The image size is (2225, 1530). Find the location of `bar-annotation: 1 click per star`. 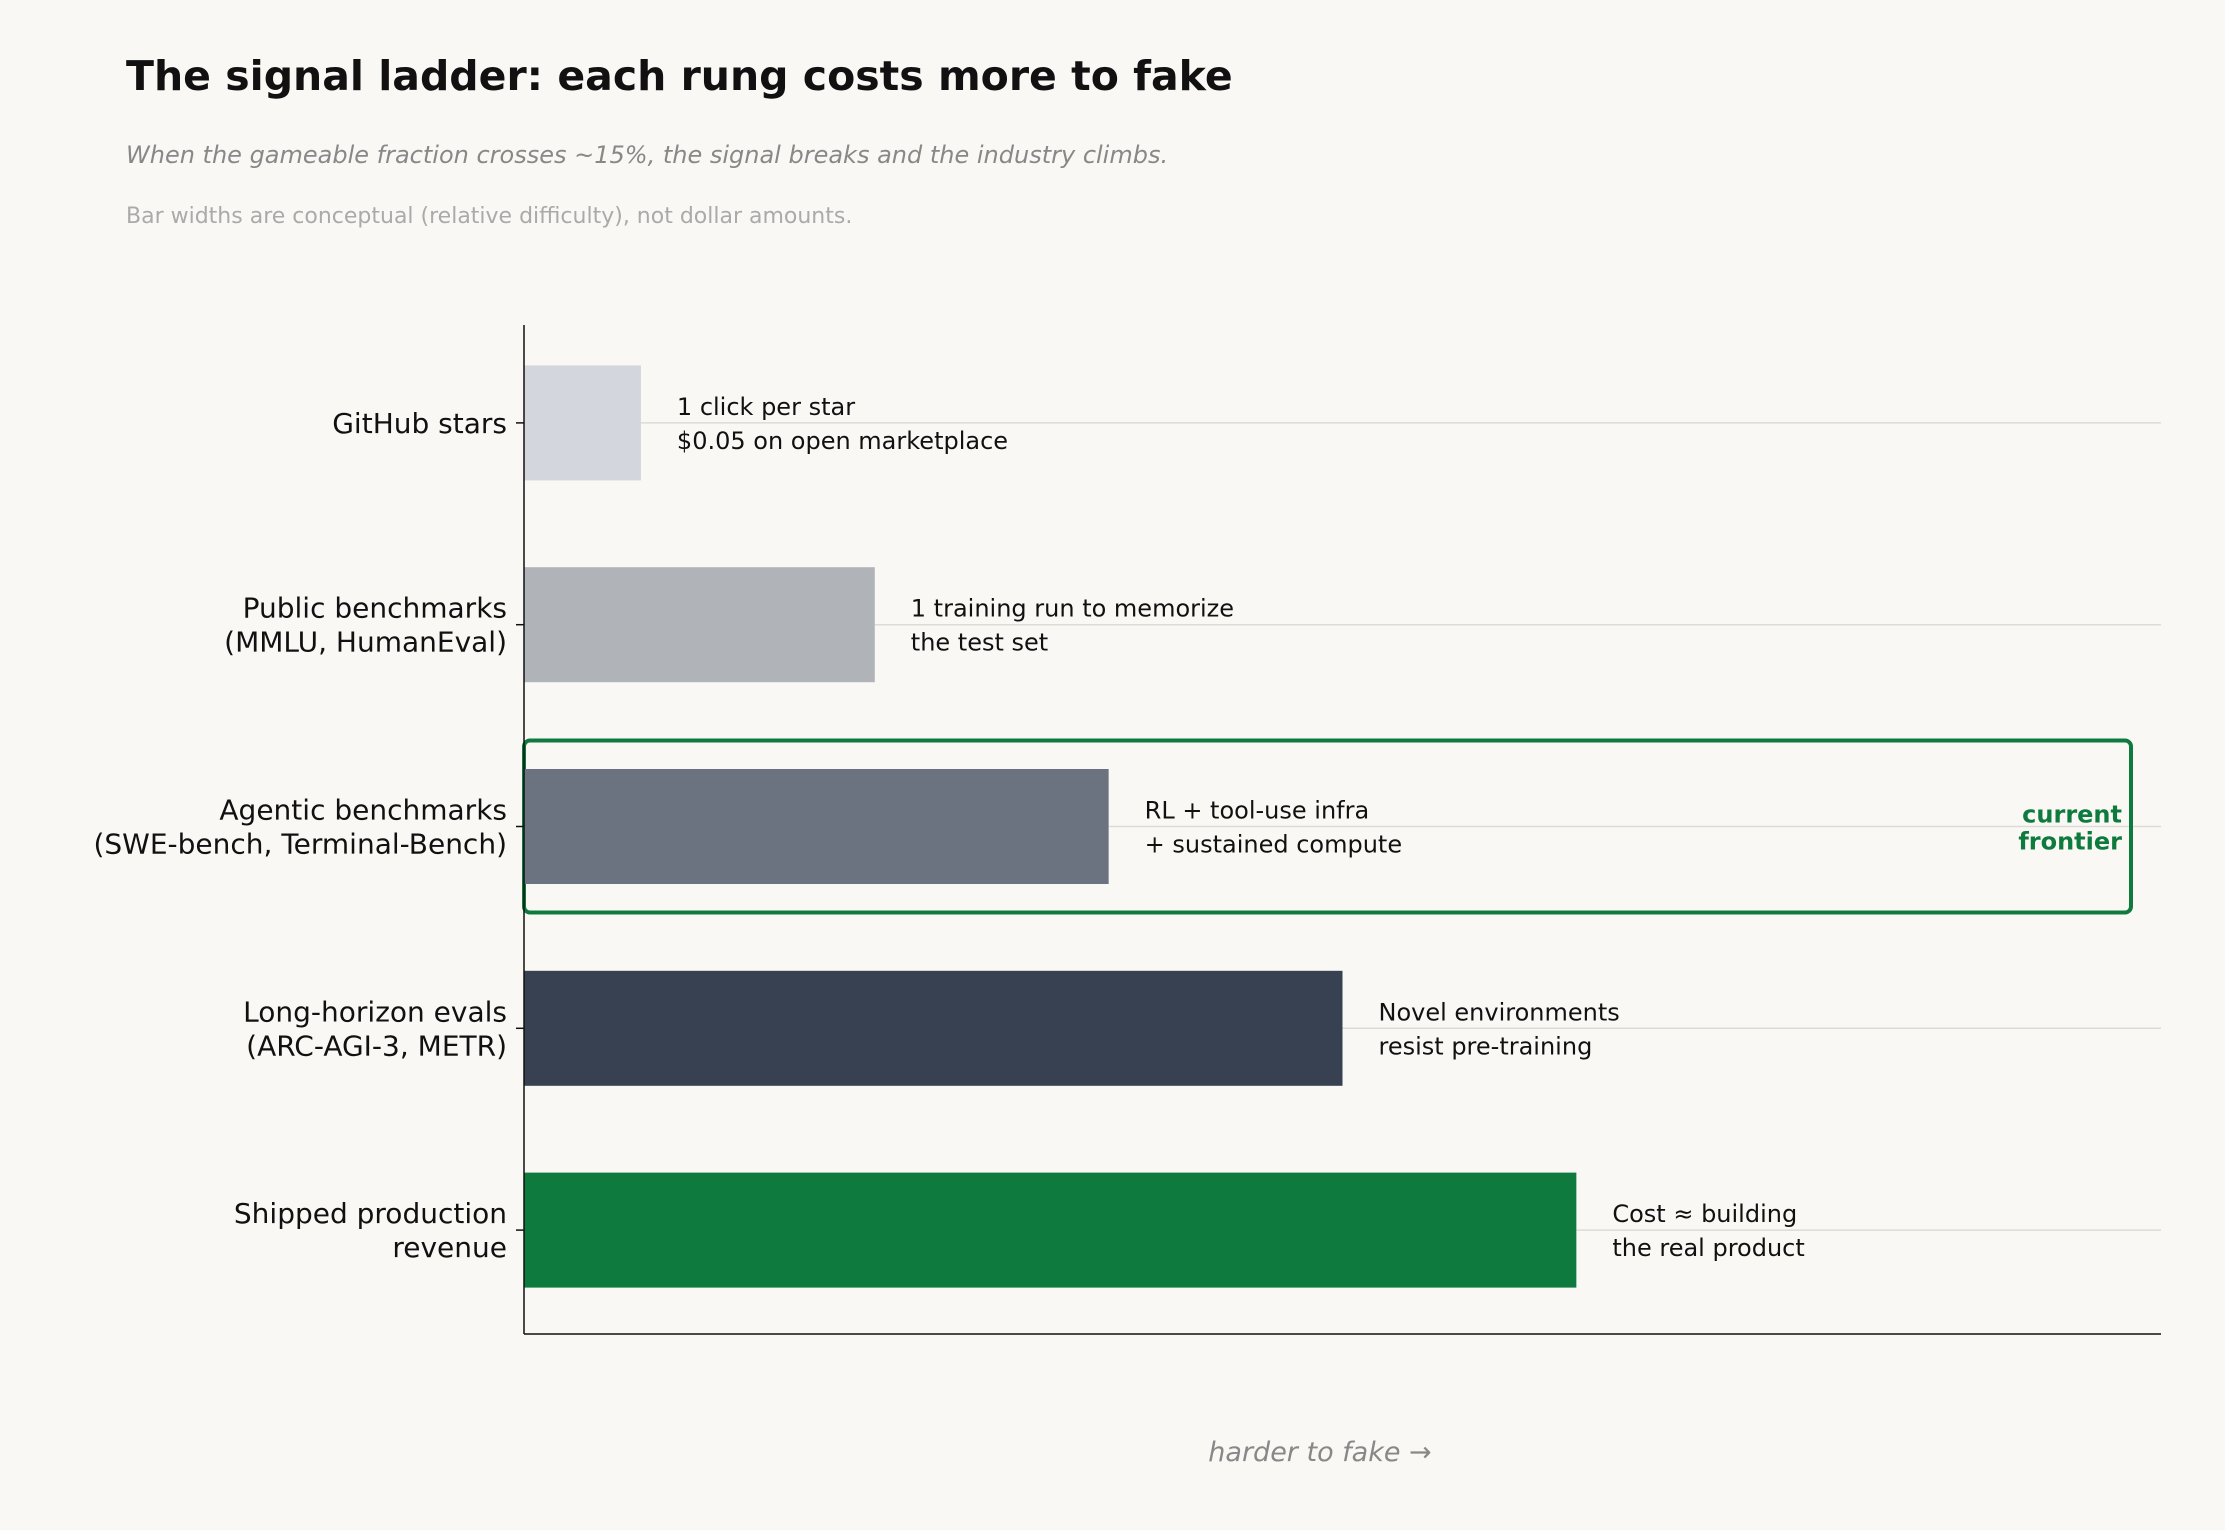

bar-annotation: 1 click per star is located at coordinates (766, 407).